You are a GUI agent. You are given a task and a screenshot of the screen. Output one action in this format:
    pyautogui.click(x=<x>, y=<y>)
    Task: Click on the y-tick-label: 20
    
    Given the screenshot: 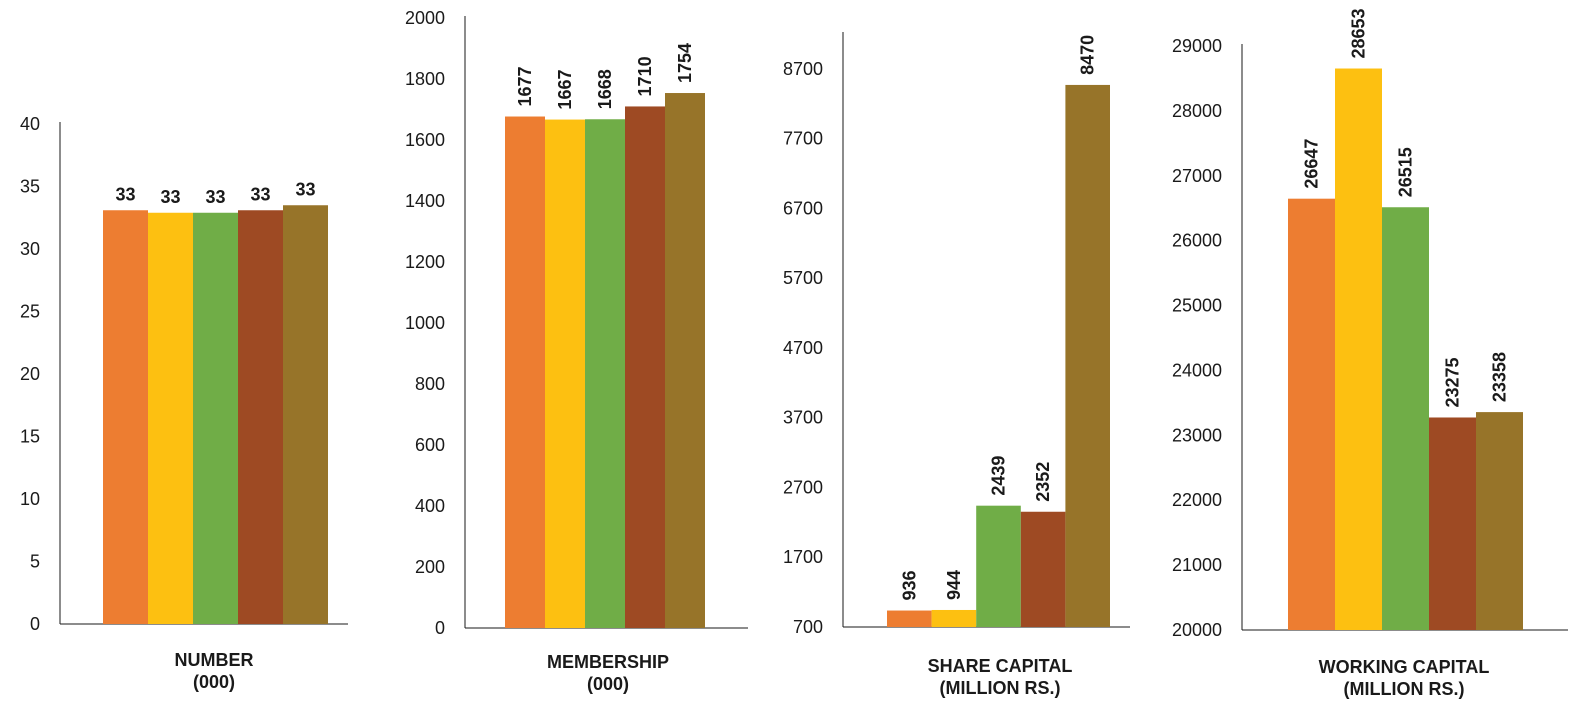 What is the action you would take?
    pyautogui.click(x=30, y=374)
    